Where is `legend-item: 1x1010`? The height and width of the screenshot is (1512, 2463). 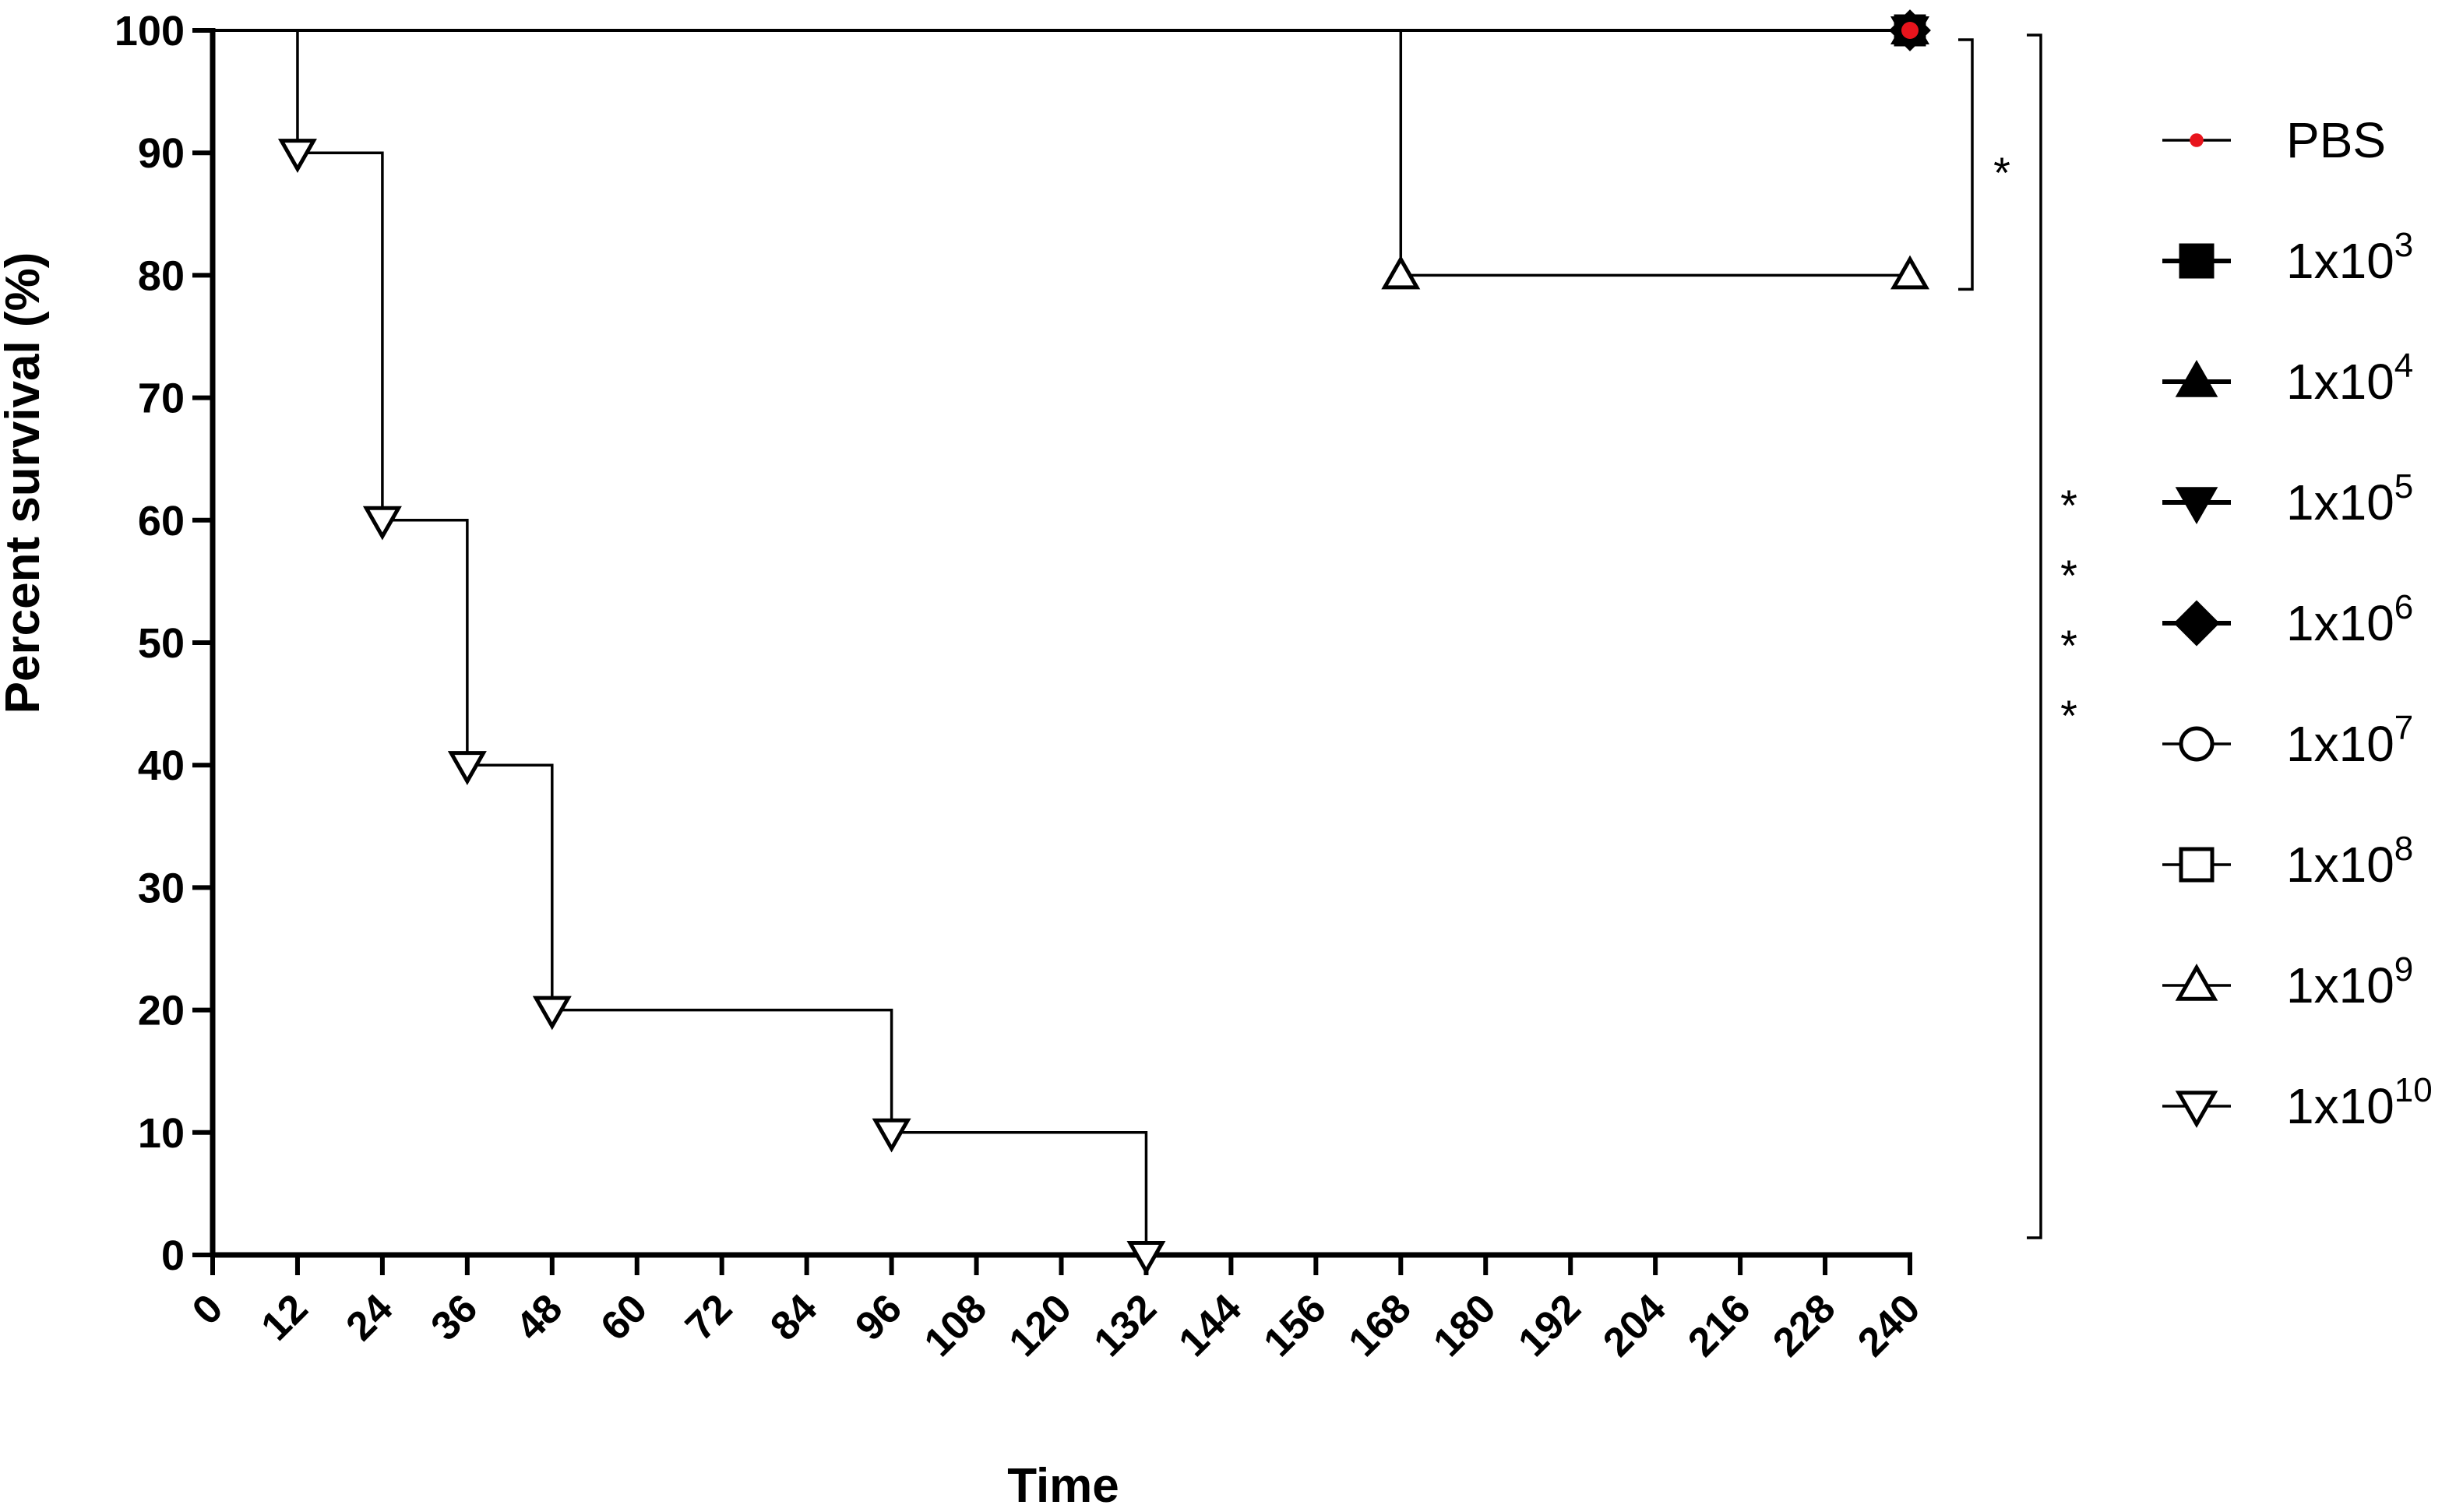
legend-item: 1x1010 is located at coordinates (2297, 1102).